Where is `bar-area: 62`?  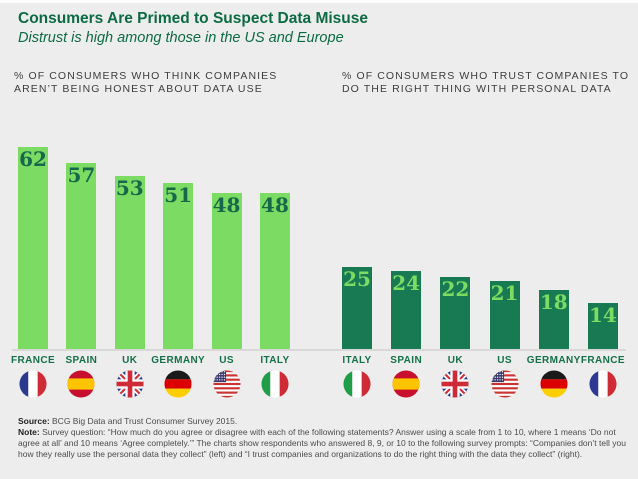
bar-area: 62 is located at coordinates (33, 244).